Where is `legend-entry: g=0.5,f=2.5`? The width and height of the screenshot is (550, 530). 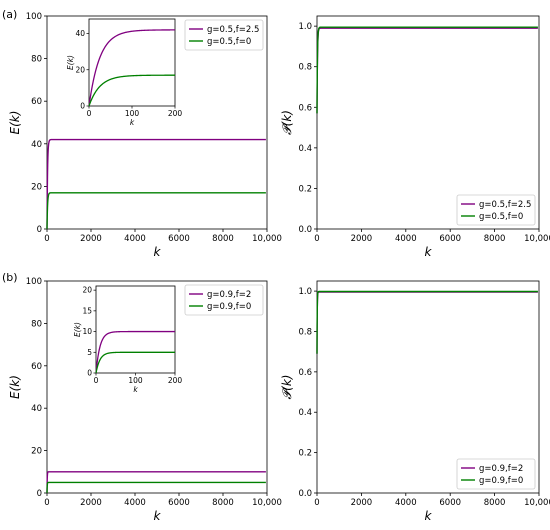 legend-entry: g=0.5,f=2.5 is located at coordinates (233, 30).